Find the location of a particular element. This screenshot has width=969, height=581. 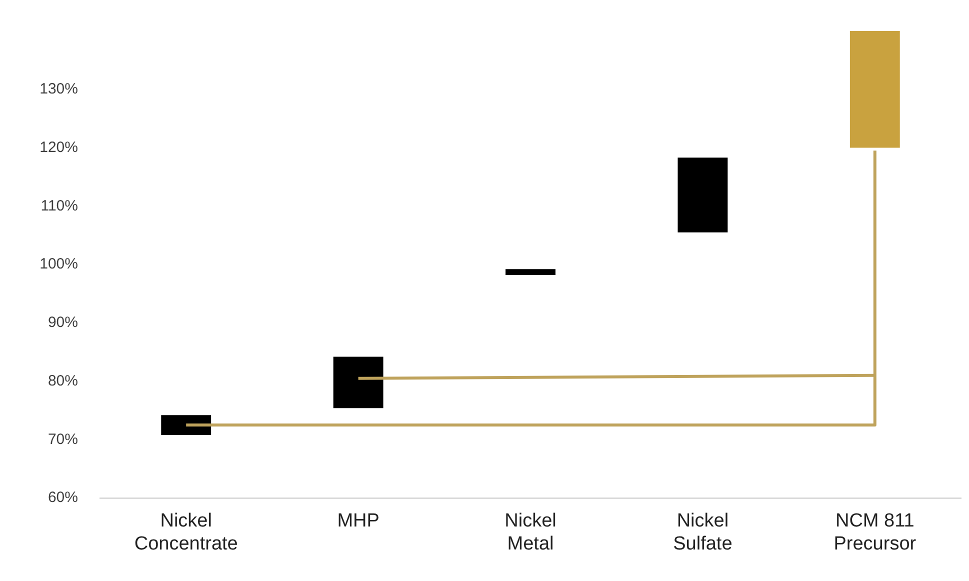

x-tick-label: MHP is located at coordinates (358, 521).